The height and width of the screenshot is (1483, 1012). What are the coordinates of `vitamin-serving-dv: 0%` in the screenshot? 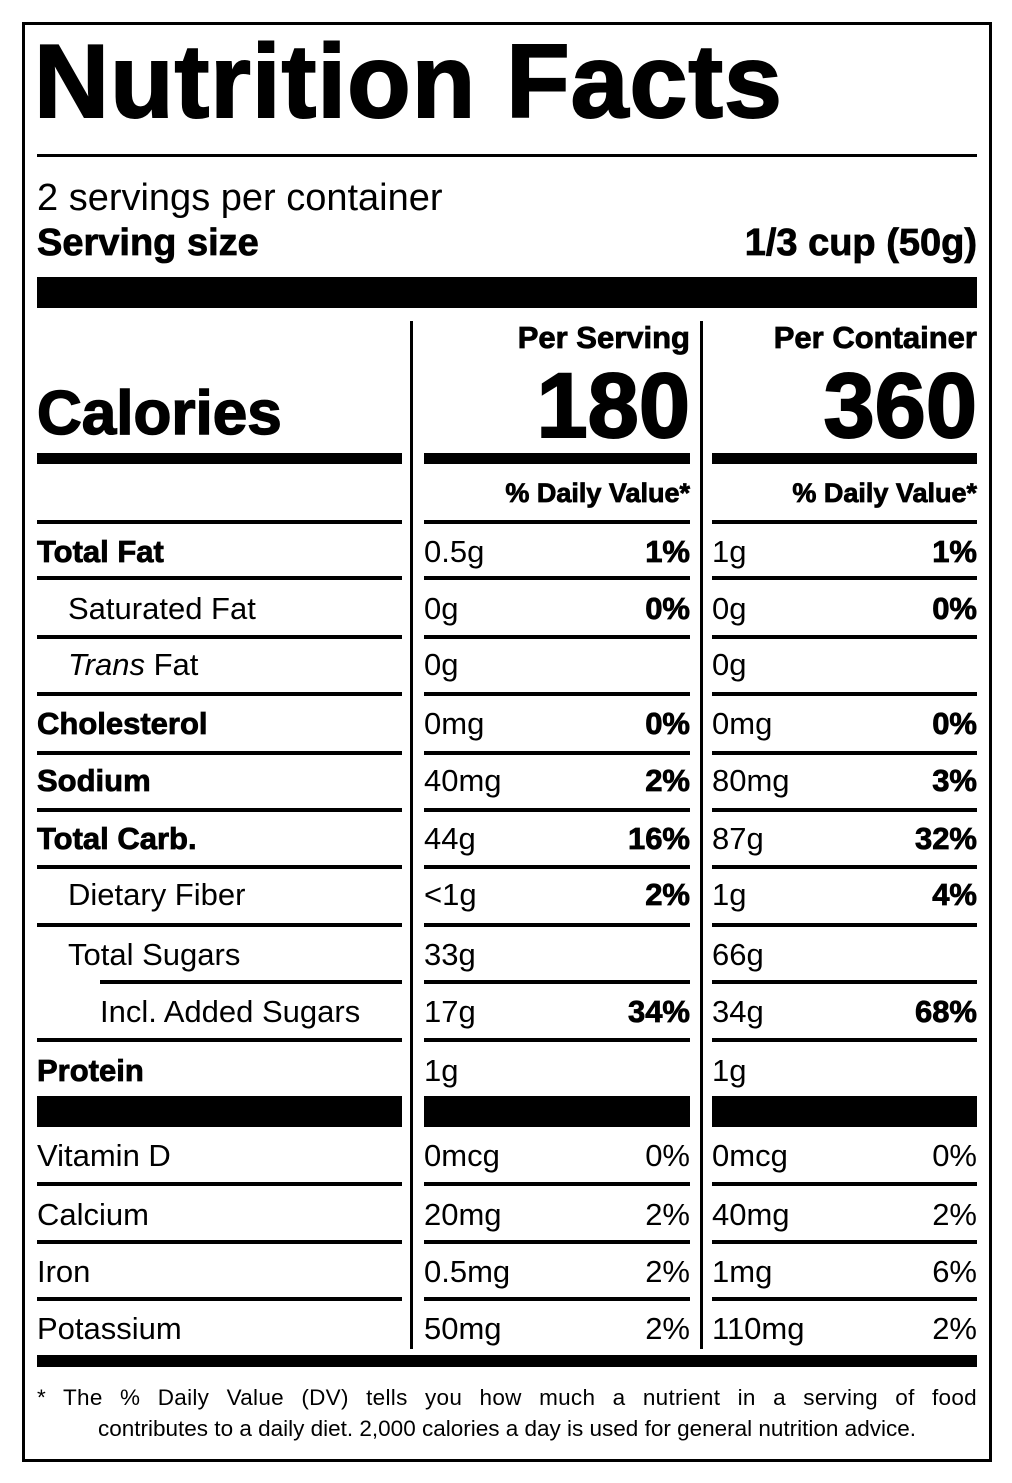 It's located at (667, 1155).